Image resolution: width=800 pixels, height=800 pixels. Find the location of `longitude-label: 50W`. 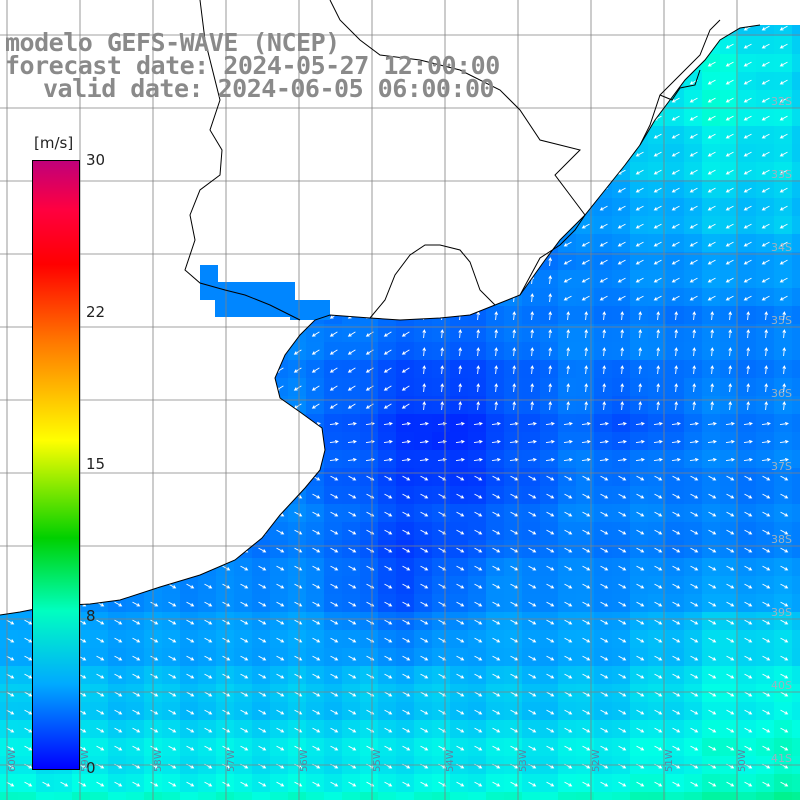

longitude-label: 50W is located at coordinates (742, 760).